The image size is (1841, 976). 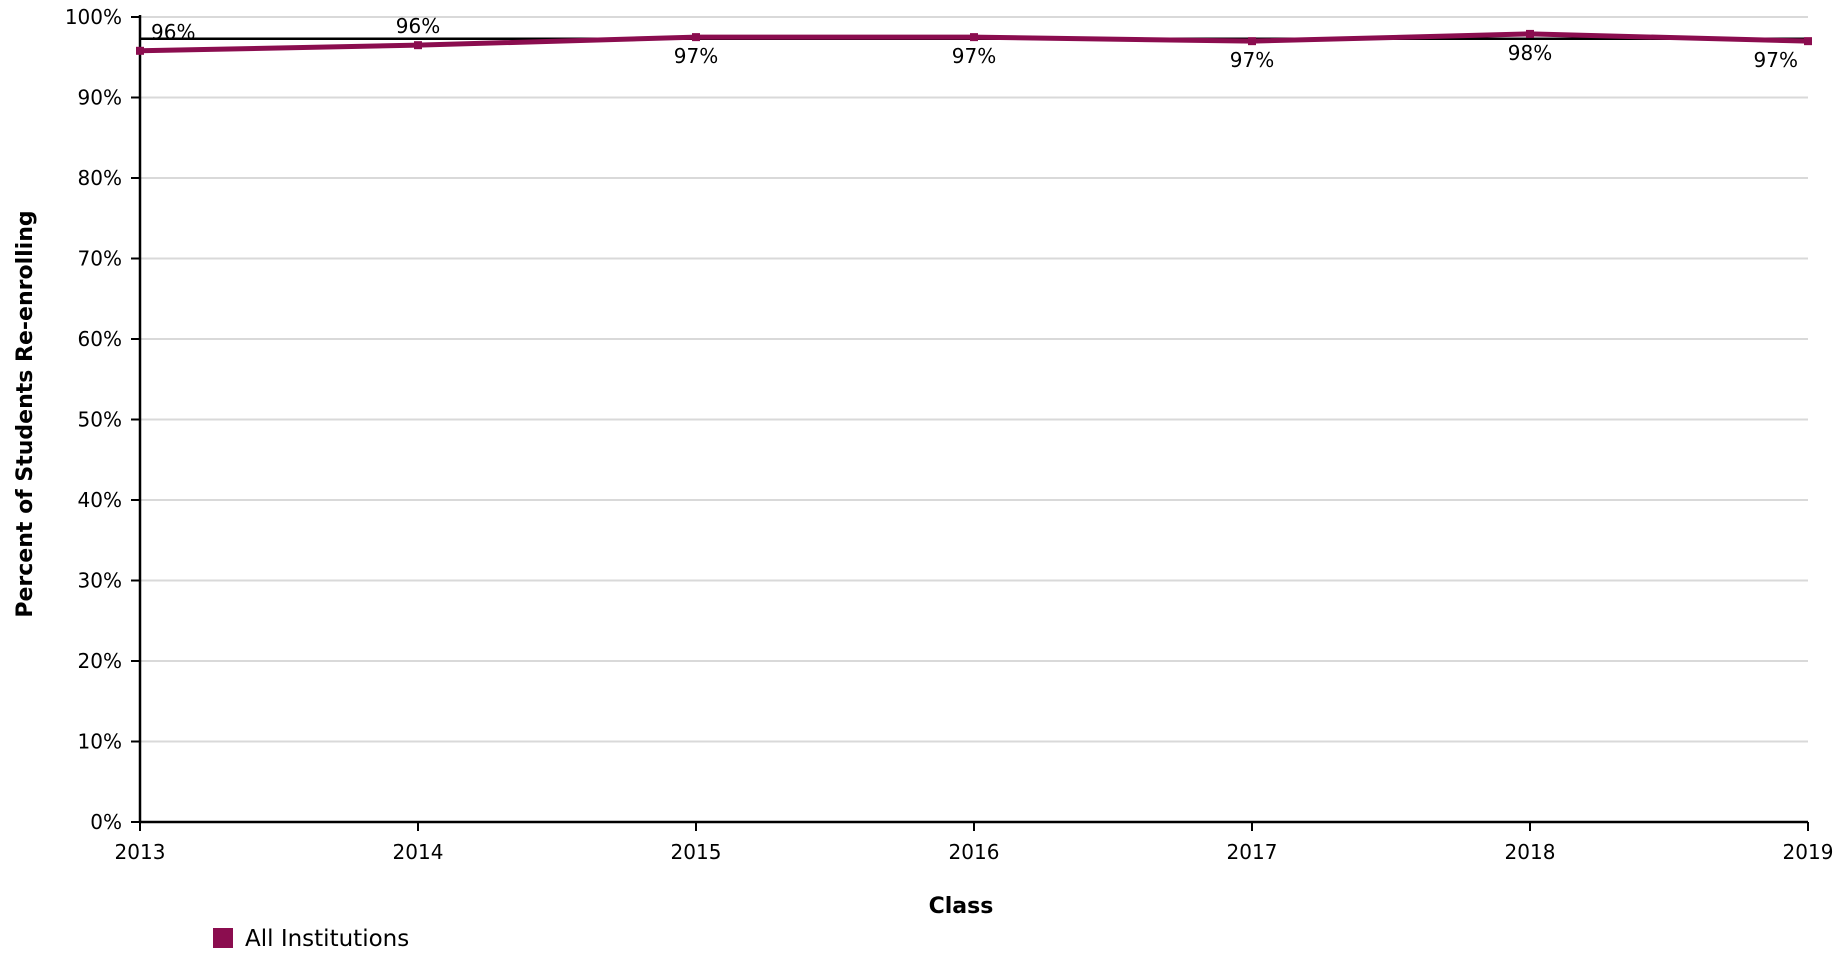 What do you see at coordinates (1808, 852) in the screenshot?
I see `x-tick-label: 2019` at bounding box center [1808, 852].